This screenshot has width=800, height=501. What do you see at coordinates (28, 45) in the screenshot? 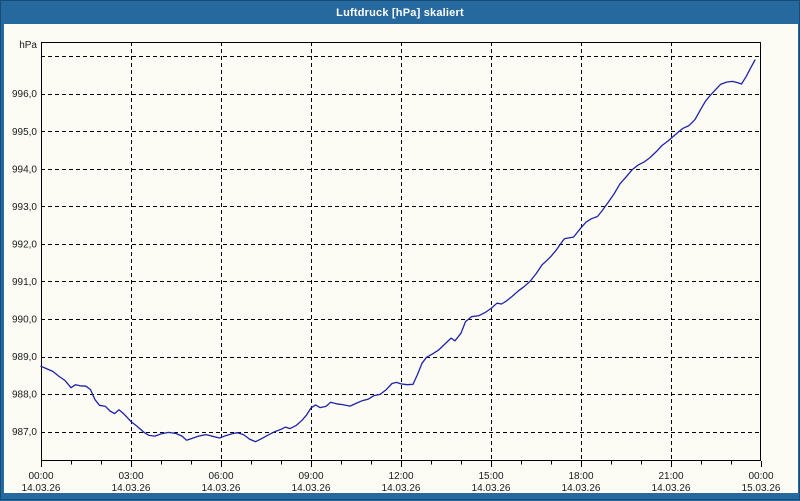
I see `y-axis-unit-label: hPa` at bounding box center [28, 45].